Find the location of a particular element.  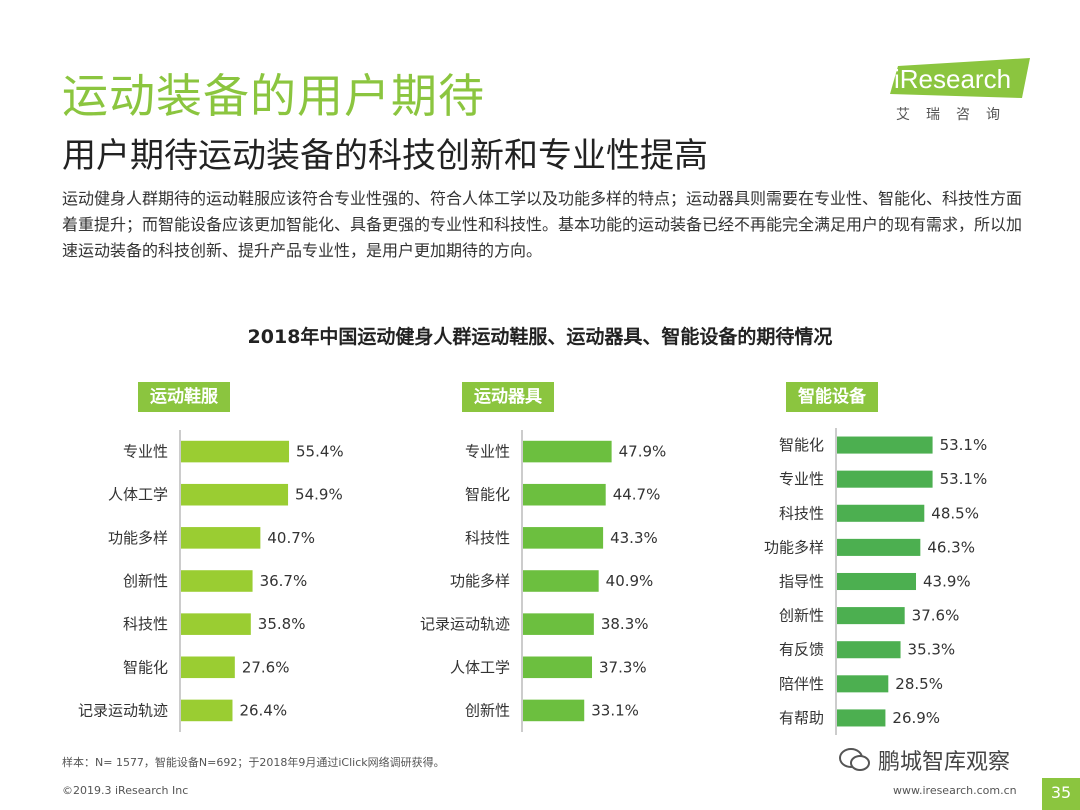

category-label: 陪伴性 is located at coordinates (801, 684).